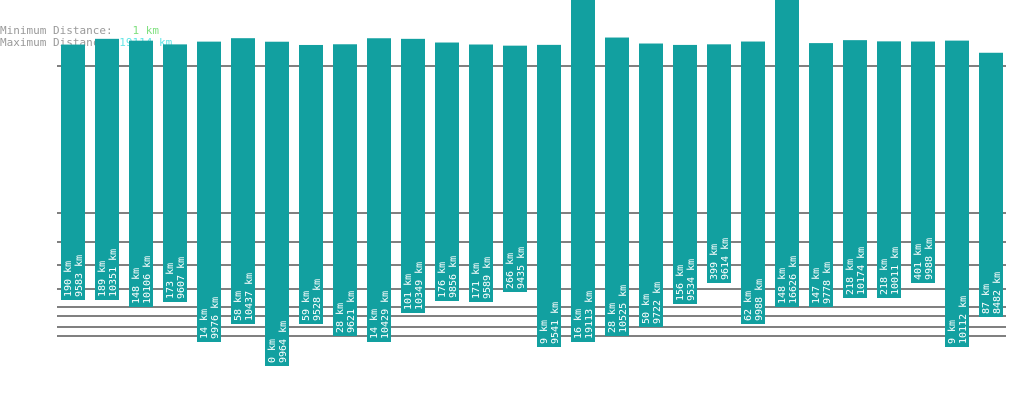 This screenshot has width=1019, height=402. Describe the element at coordinates (306, 306) in the screenshot. I see `near-distance-label: 59 km` at that location.